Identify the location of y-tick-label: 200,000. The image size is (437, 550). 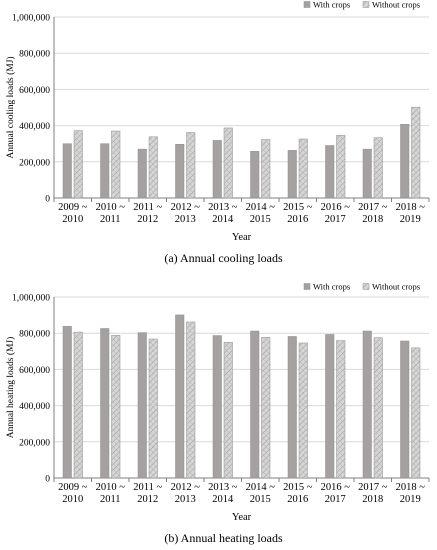
(34, 163).